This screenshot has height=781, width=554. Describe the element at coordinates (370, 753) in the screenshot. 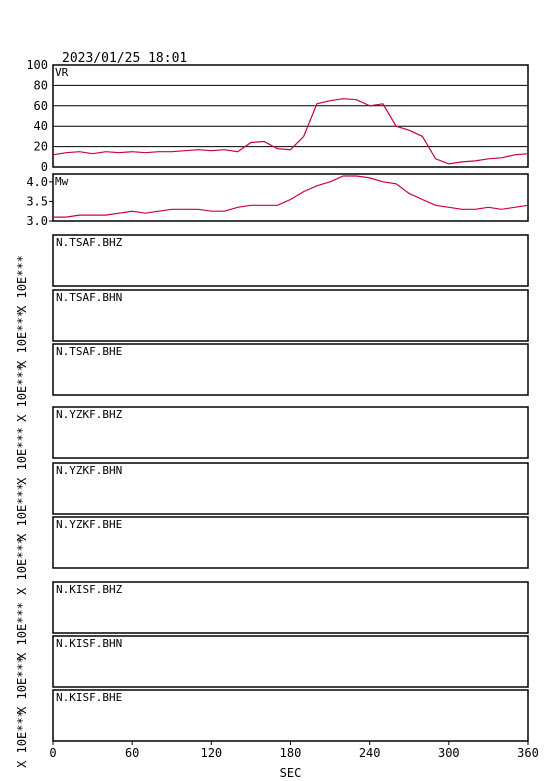

I see `x-tick-label: 240` at that location.